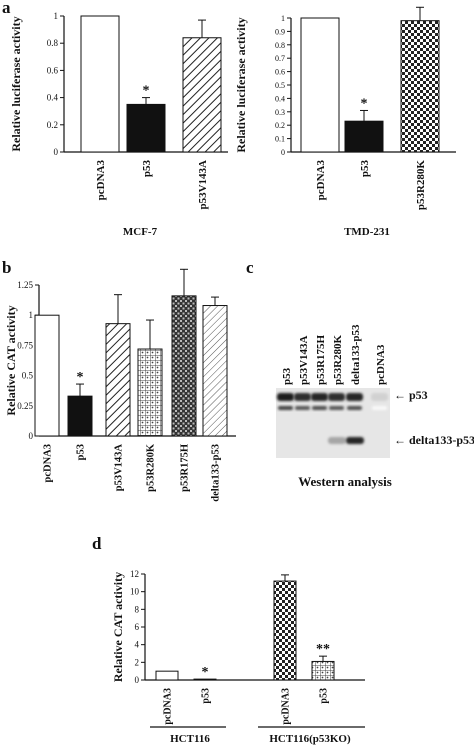  Describe the element at coordinates (280, 31) in the screenshot. I see `y-tick-label: 0.9` at that location.